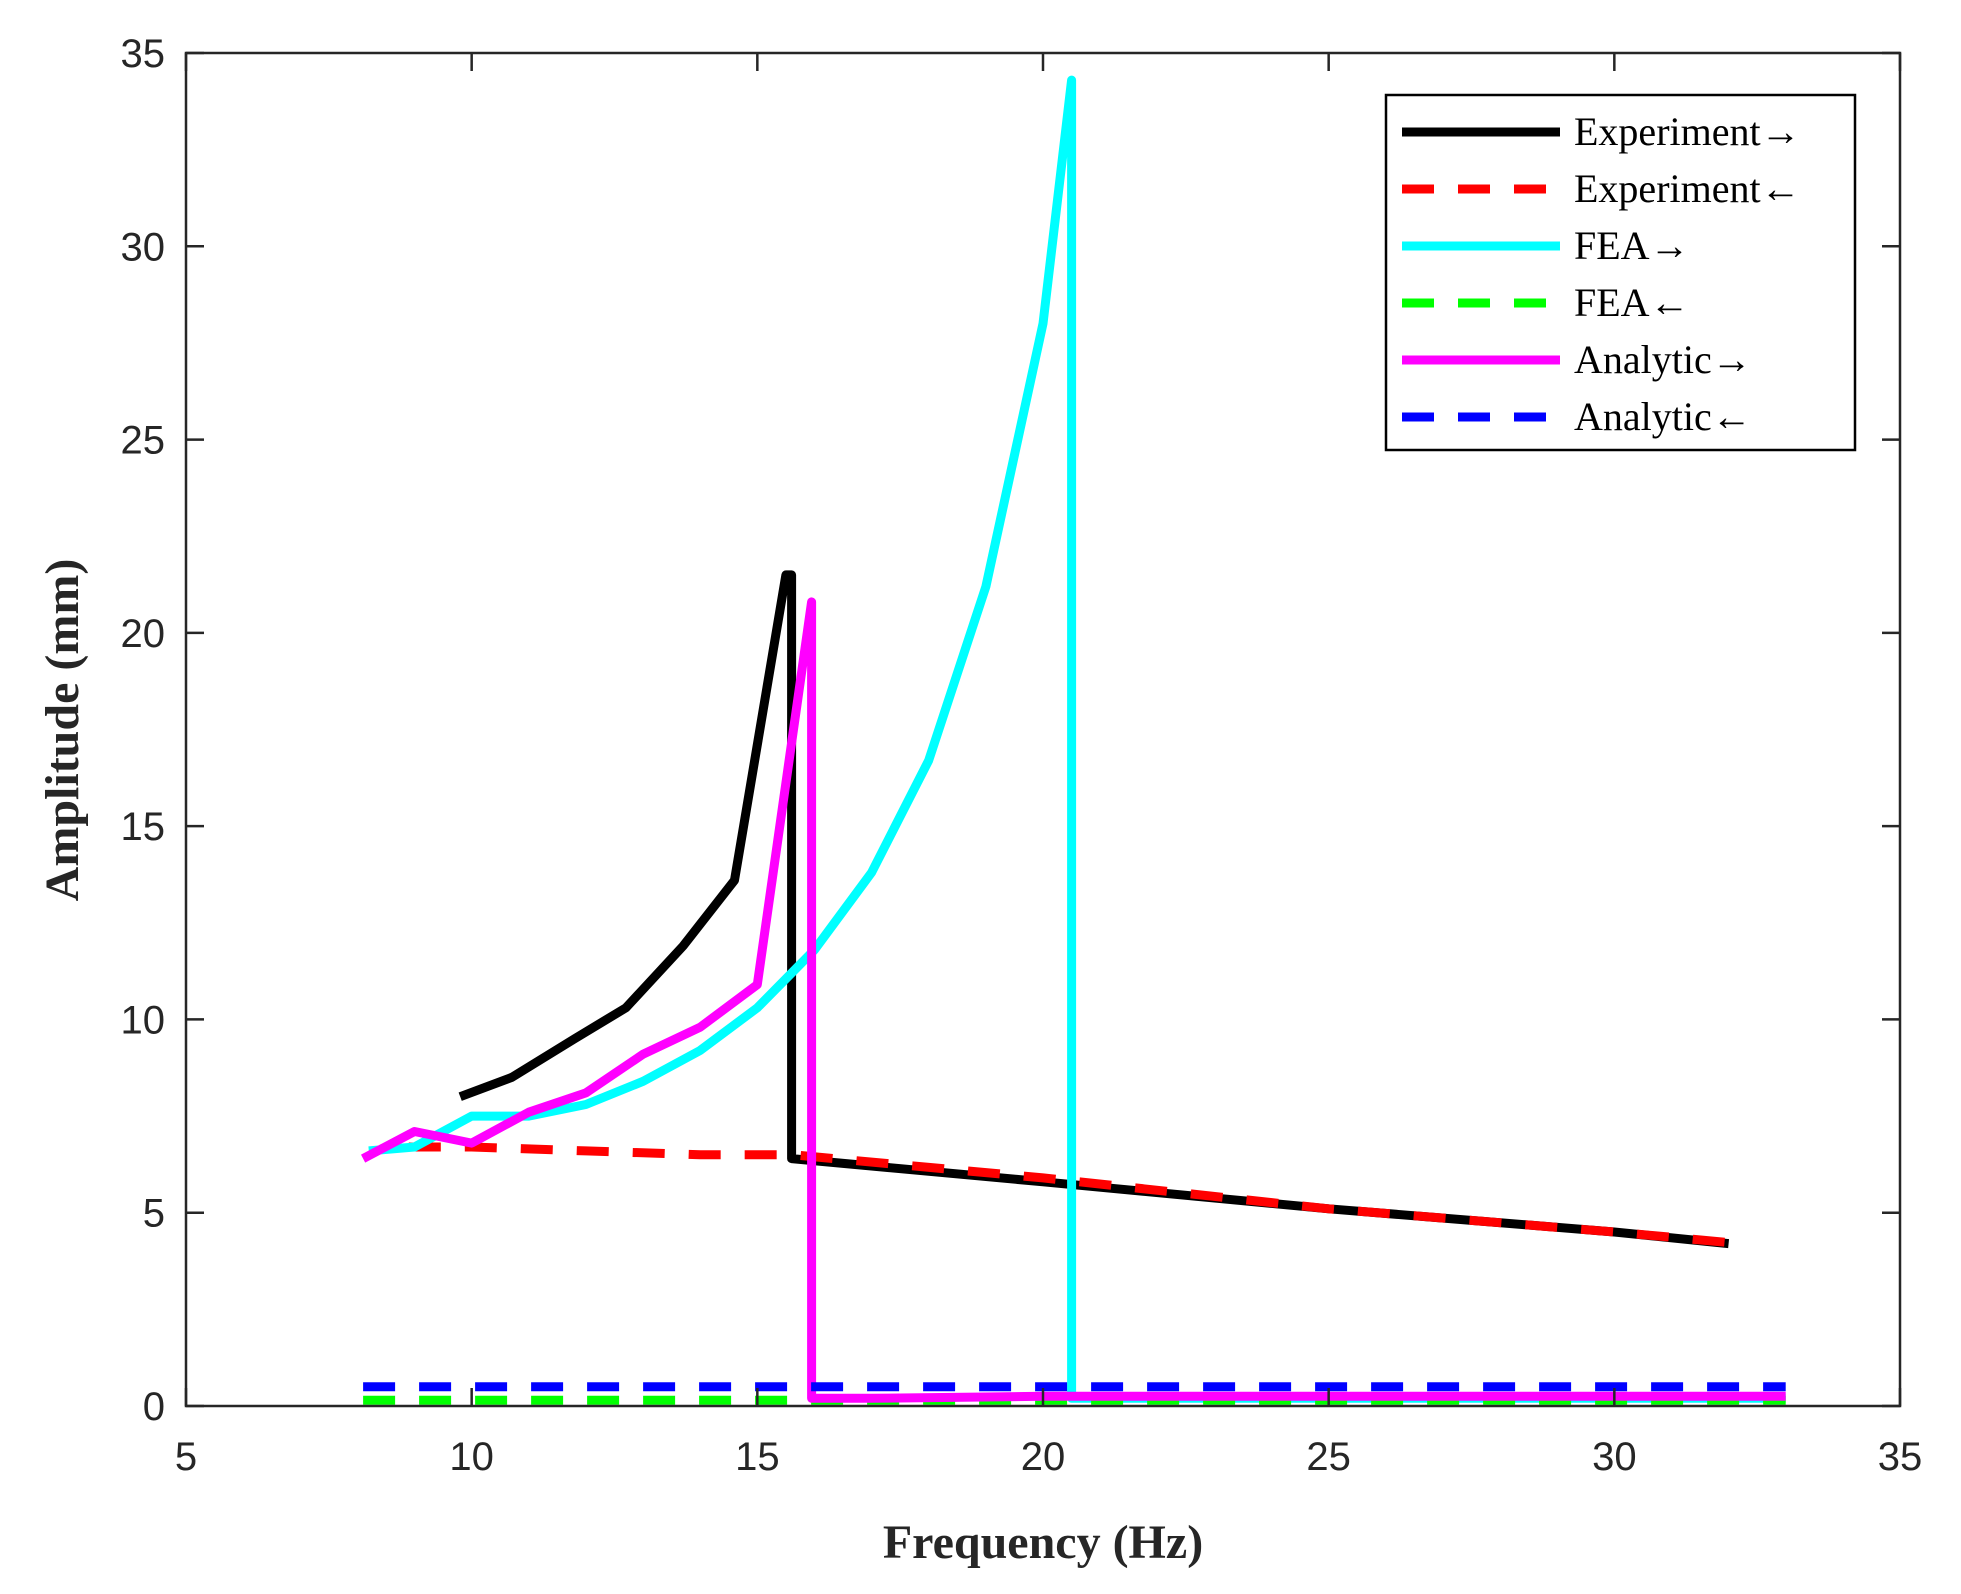 This screenshot has width=1961, height=1594. I want to click on x-tick-label: 10, so click(471, 1457).